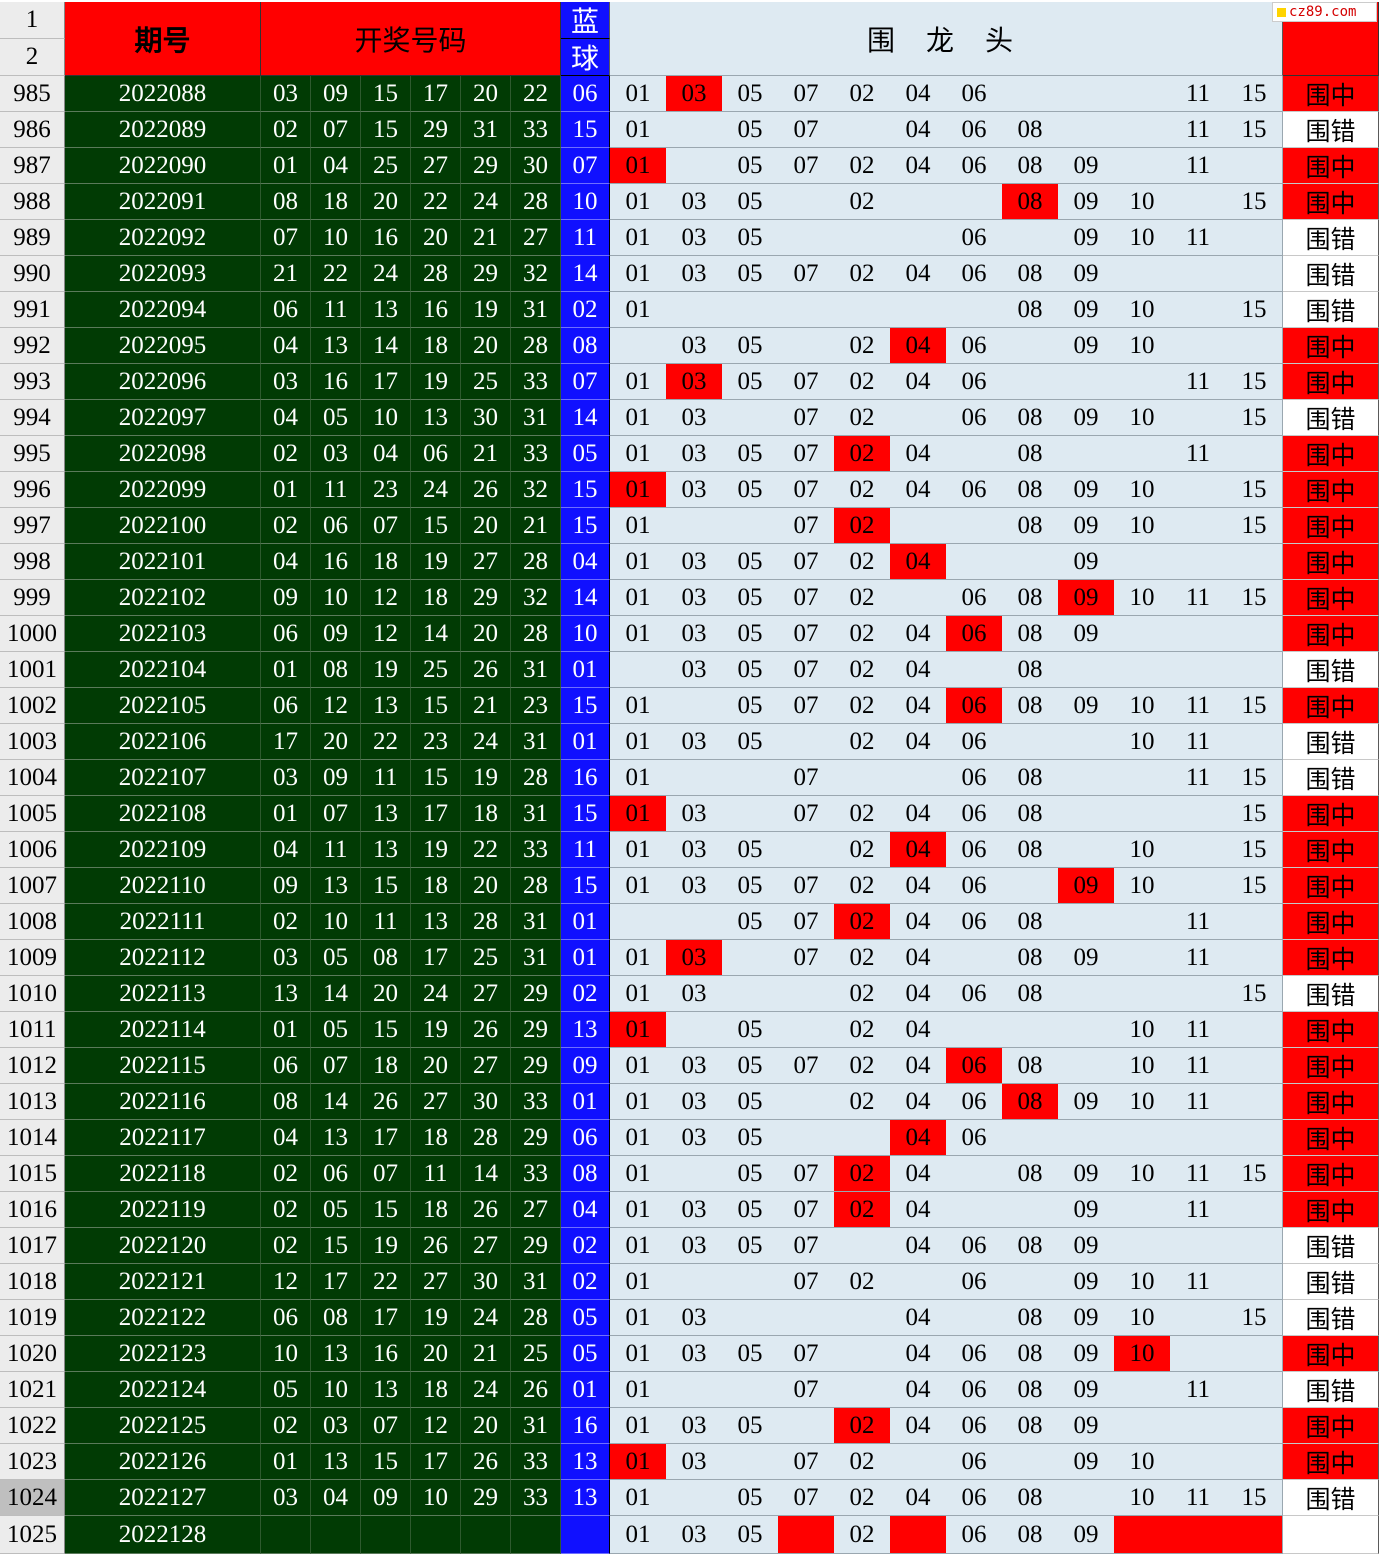 This screenshot has width=1379, height=1554. I want to click on red-ball-cell: 20, so click(486, 346).